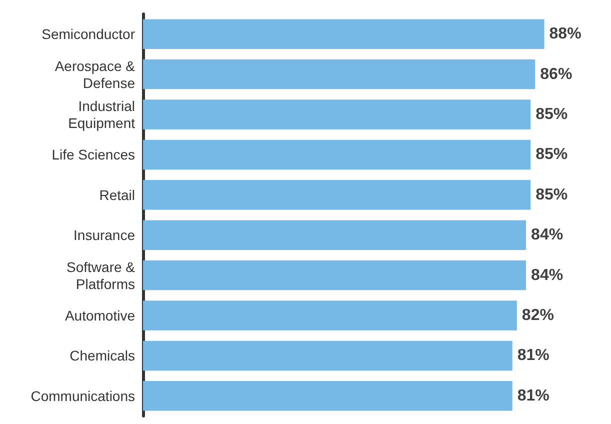 The height and width of the screenshot is (424, 611). What do you see at coordinates (82, 396) in the screenshot?
I see `y-tick-label: Communications` at bounding box center [82, 396].